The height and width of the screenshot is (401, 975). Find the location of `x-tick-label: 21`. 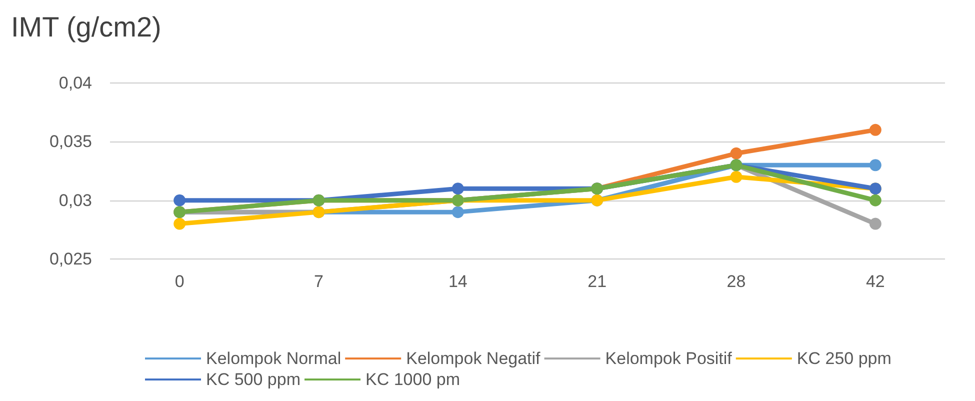

x-tick-label: 21 is located at coordinates (597, 281).